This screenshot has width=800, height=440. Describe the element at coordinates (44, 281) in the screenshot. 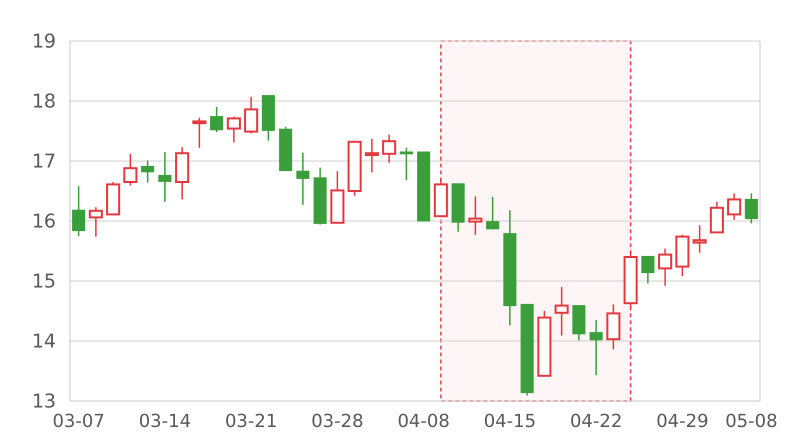

I see `y-tick-label: 15` at that location.